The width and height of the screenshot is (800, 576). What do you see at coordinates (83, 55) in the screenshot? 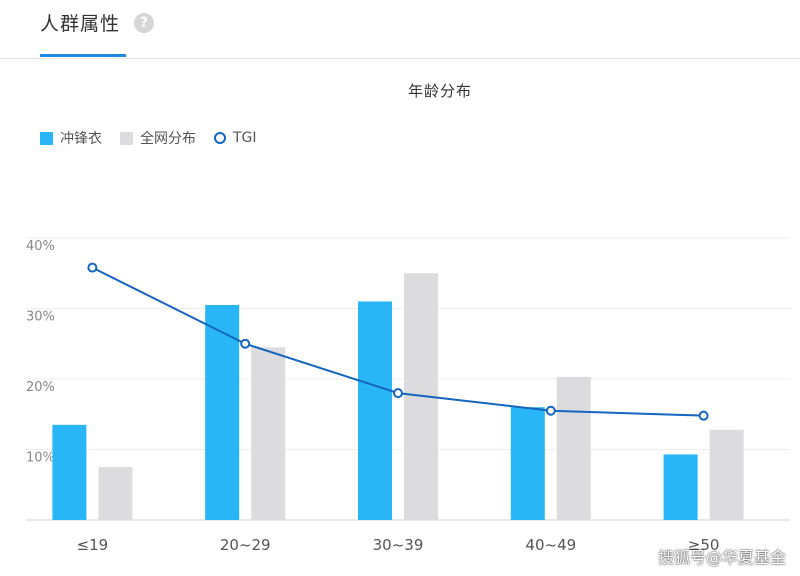
I see `tab-active-underline` at bounding box center [83, 55].